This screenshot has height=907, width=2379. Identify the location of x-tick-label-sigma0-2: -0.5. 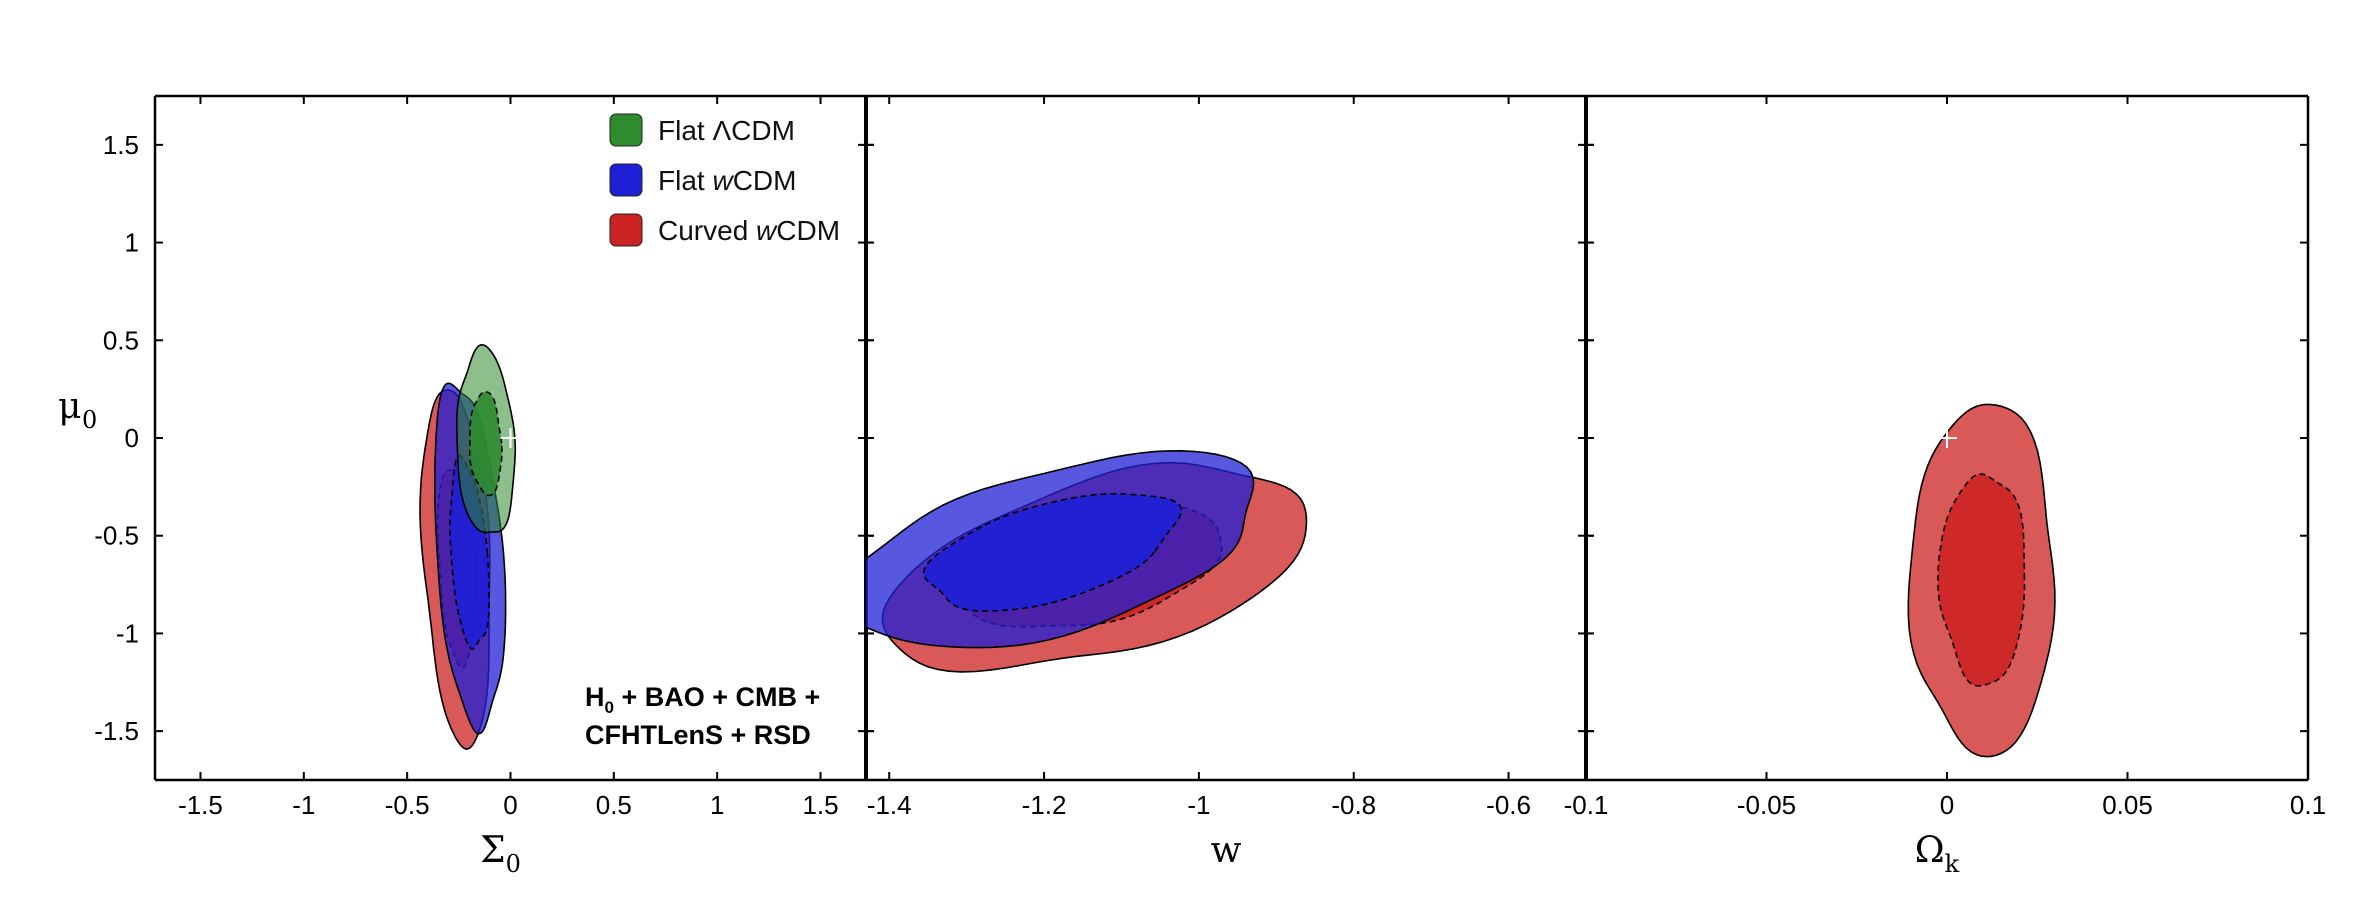
(407, 805).